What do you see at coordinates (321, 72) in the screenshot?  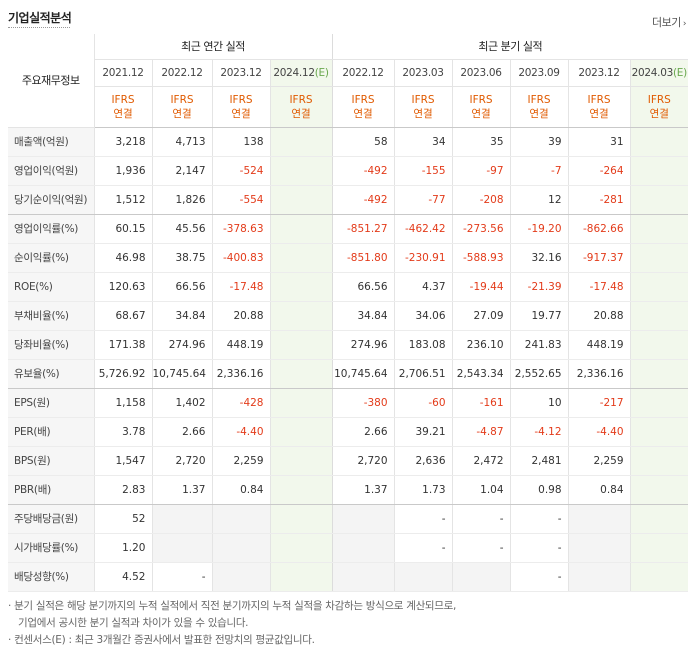 I see `estimate-mark: (E)` at bounding box center [321, 72].